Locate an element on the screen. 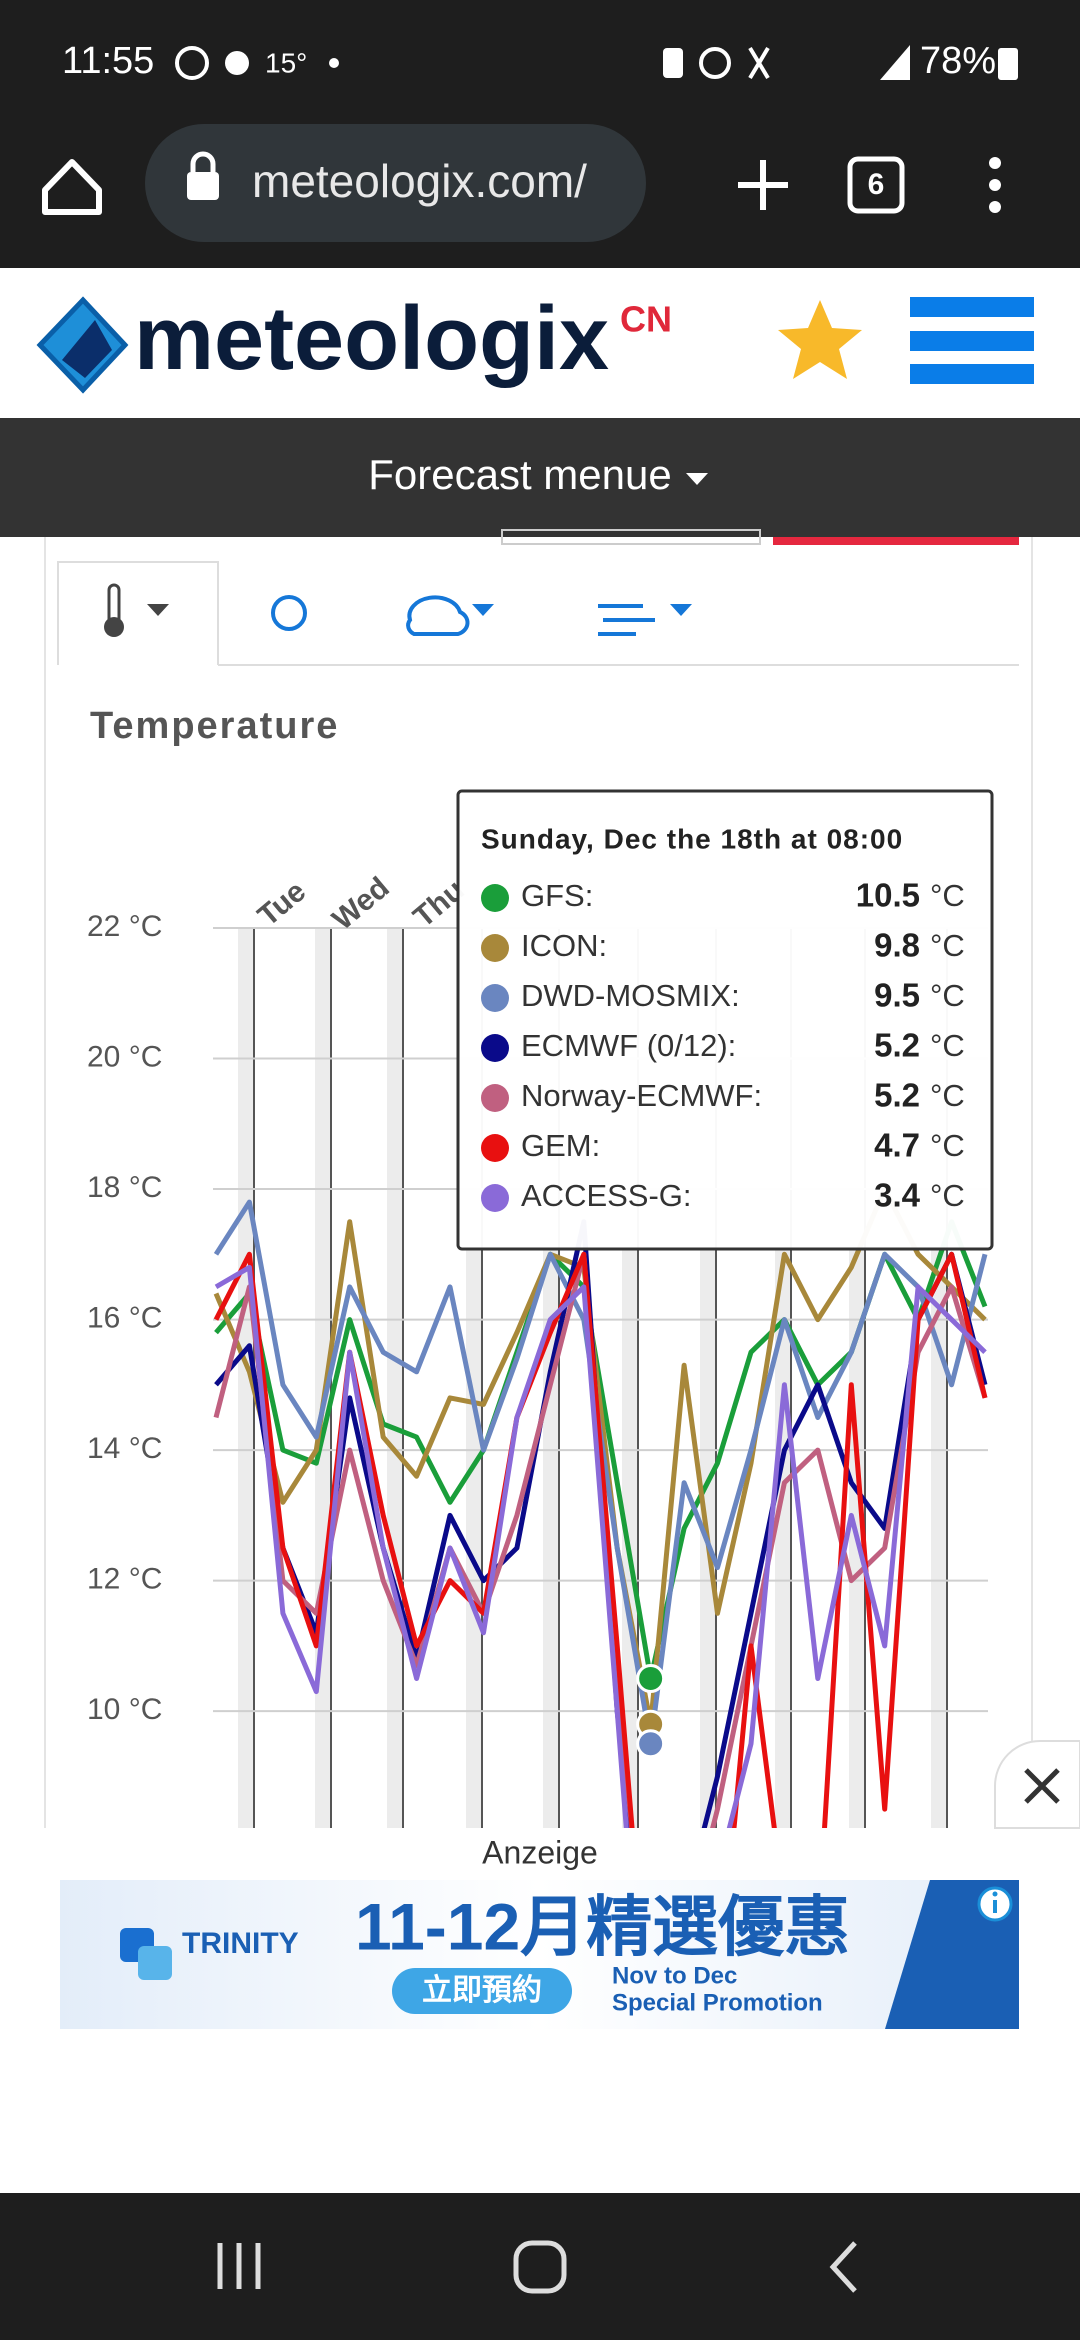 Image resolution: width=1080 pixels, height=2340 pixels. status-temperature: 15° is located at coordinates (286, 62).